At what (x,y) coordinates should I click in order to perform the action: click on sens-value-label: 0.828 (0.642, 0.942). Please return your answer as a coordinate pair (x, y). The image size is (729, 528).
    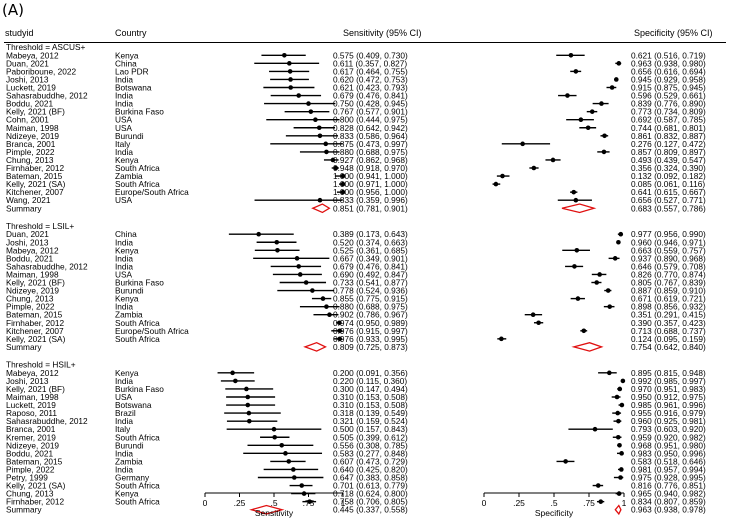
    Looking at the image, I should click on (370, 128).